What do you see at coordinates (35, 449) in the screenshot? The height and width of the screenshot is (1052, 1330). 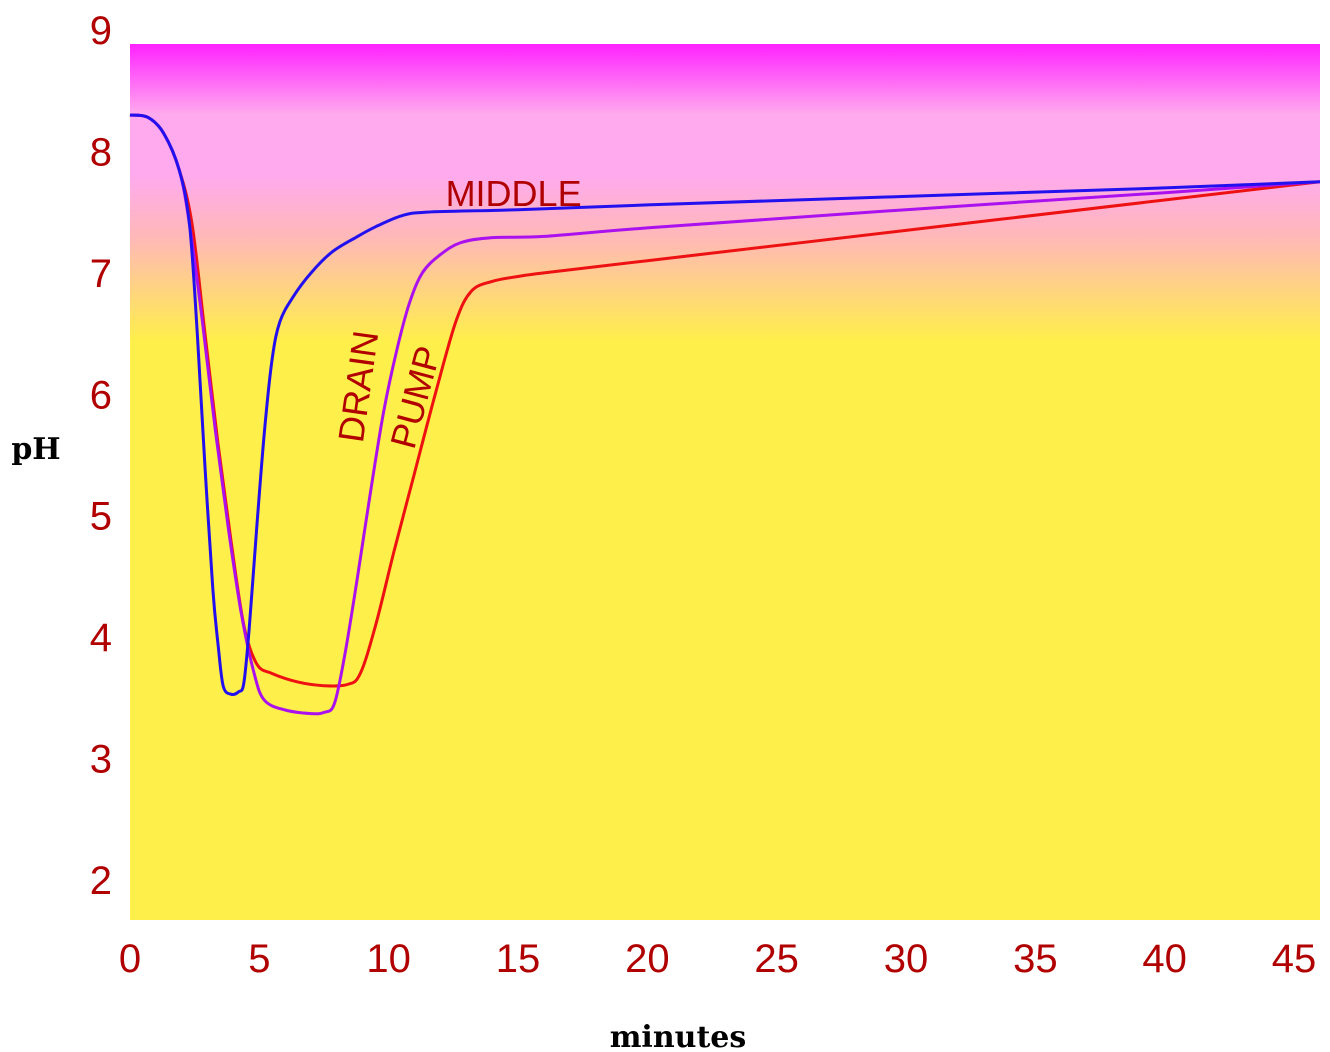 I see `y-axis-label: pH` at bounding box center [35, 449].